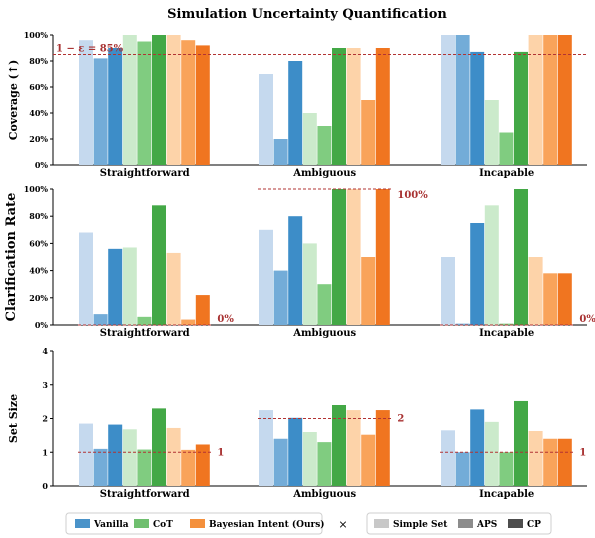 This screenshot has height=538, width=595. I want to click on y-tick-label: 100%, so click(36, 189).